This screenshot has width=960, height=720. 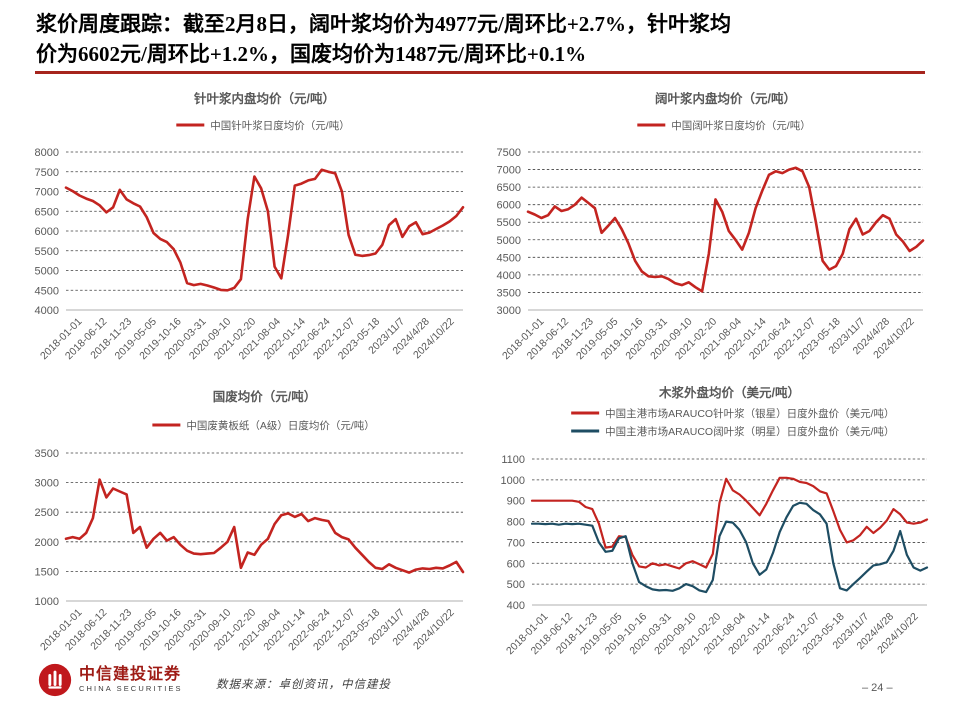 I want to click on svg-text: 700, so click(x=516, y=543).